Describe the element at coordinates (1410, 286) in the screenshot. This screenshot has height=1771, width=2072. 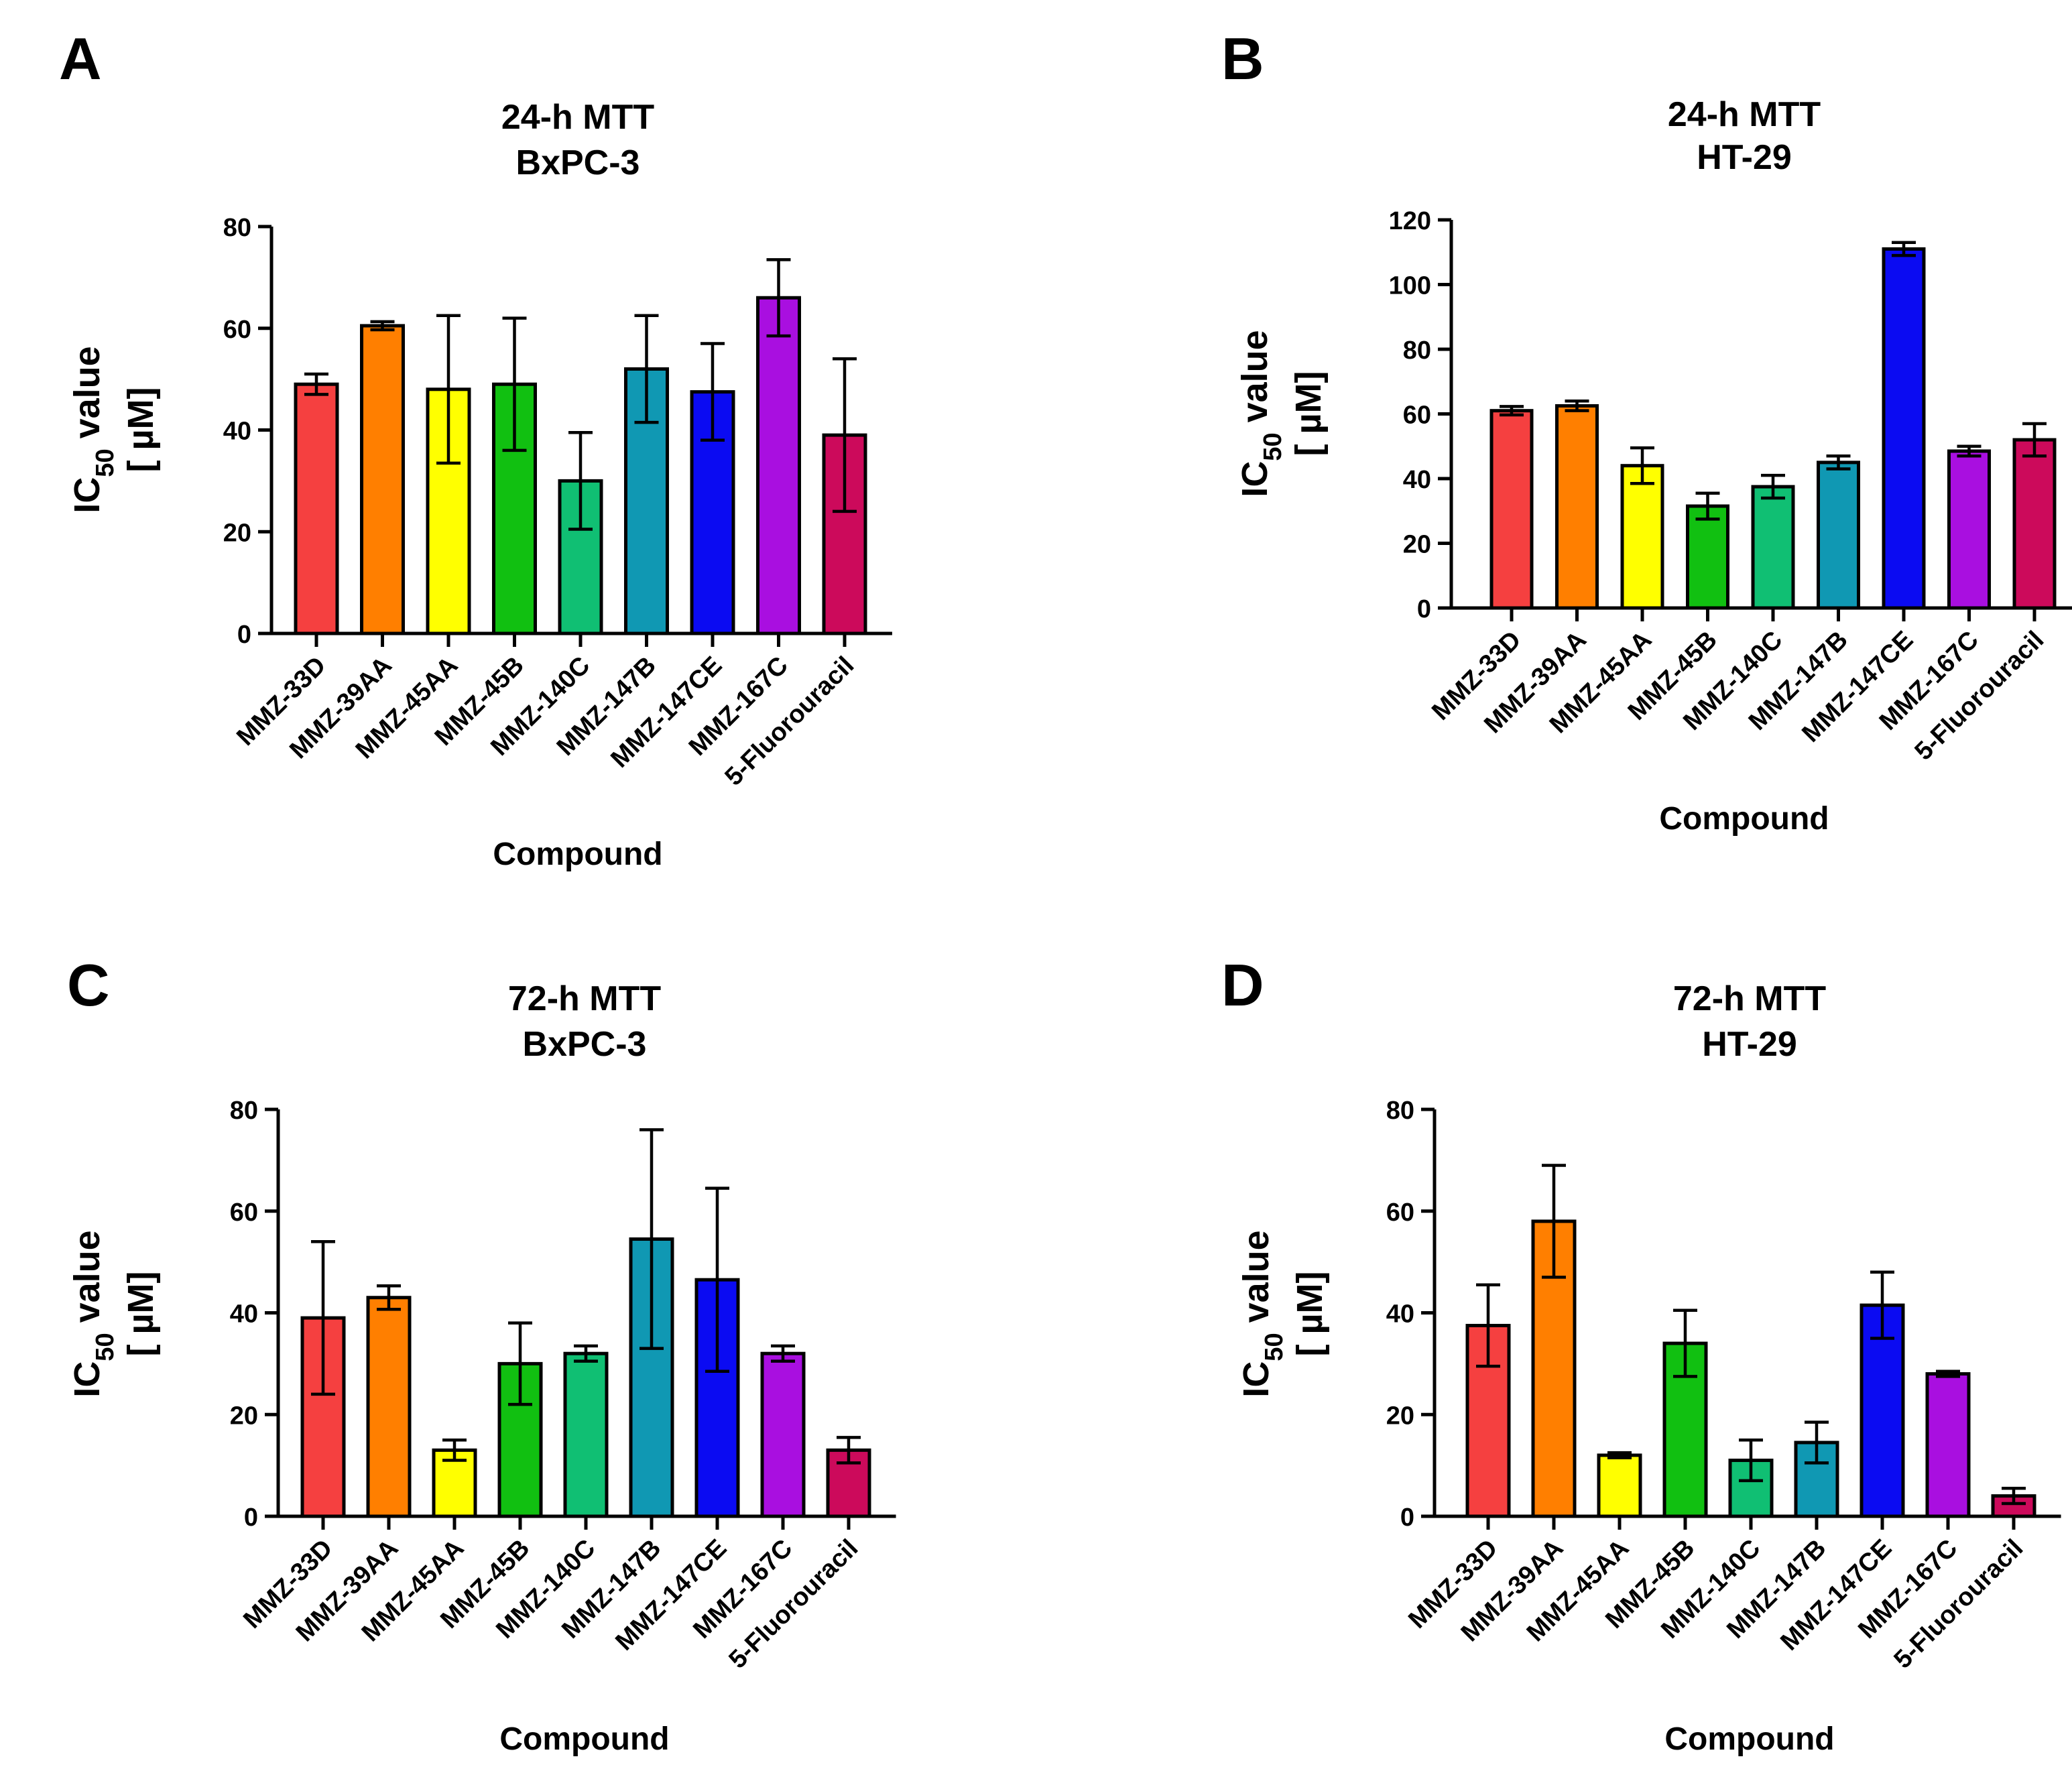
I see `y-tick-label: 100` at that location.